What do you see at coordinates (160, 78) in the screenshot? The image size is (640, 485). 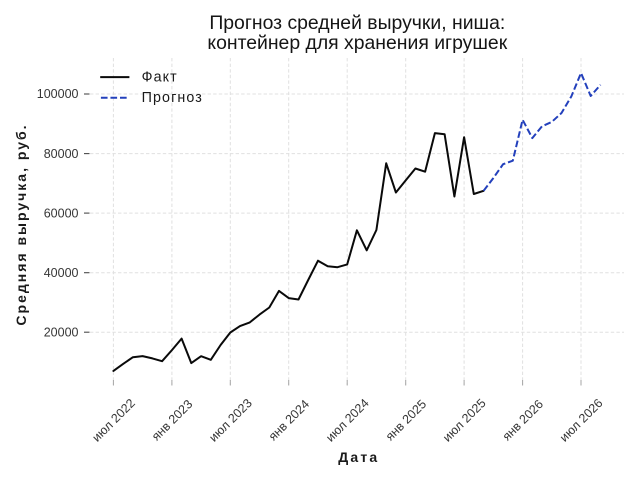 I see `svg-text: Факт` at bounding box center [160, 78].